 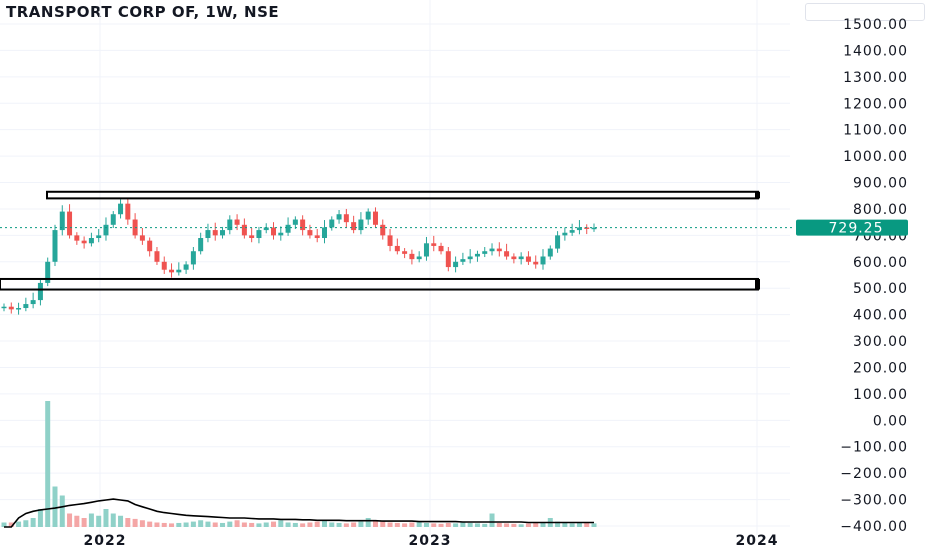 I want to click on y-tick-label: 200.00, so click(x=880, y=368).